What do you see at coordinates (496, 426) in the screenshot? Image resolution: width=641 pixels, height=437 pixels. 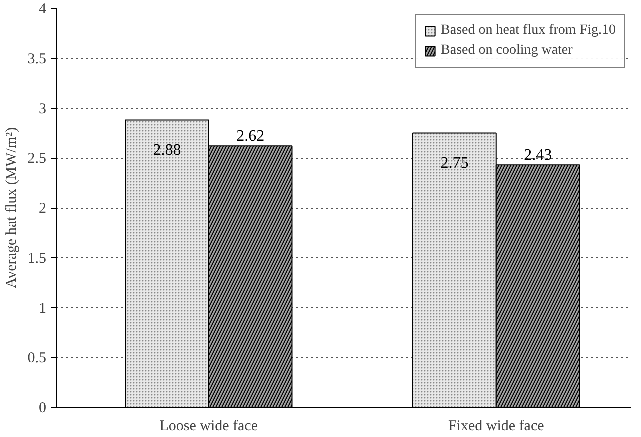 I see `x-tick-label: Fixed wide face` at bounding box center [496, 426].